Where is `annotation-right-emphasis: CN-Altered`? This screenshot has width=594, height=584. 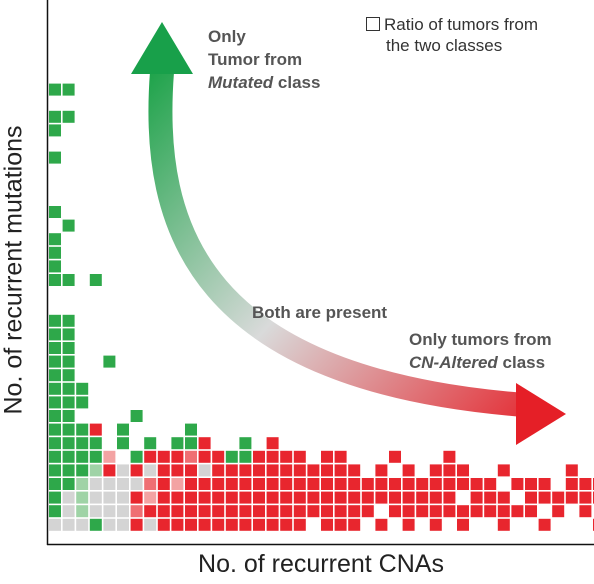 annotation-right-emphasis: CN-Altered is located at coordinates (453, 362).